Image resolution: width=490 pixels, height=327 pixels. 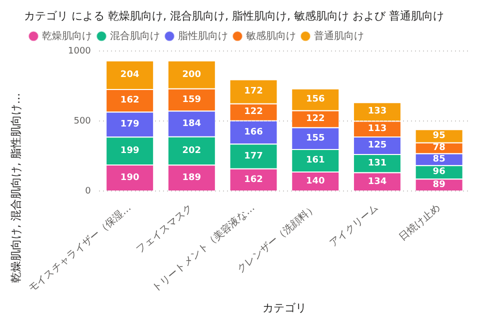 What do you see at coordinates (354, 226) in the screenshot?
I see `x-tick-label: アイクリーム` at bounding box center [354, 226].